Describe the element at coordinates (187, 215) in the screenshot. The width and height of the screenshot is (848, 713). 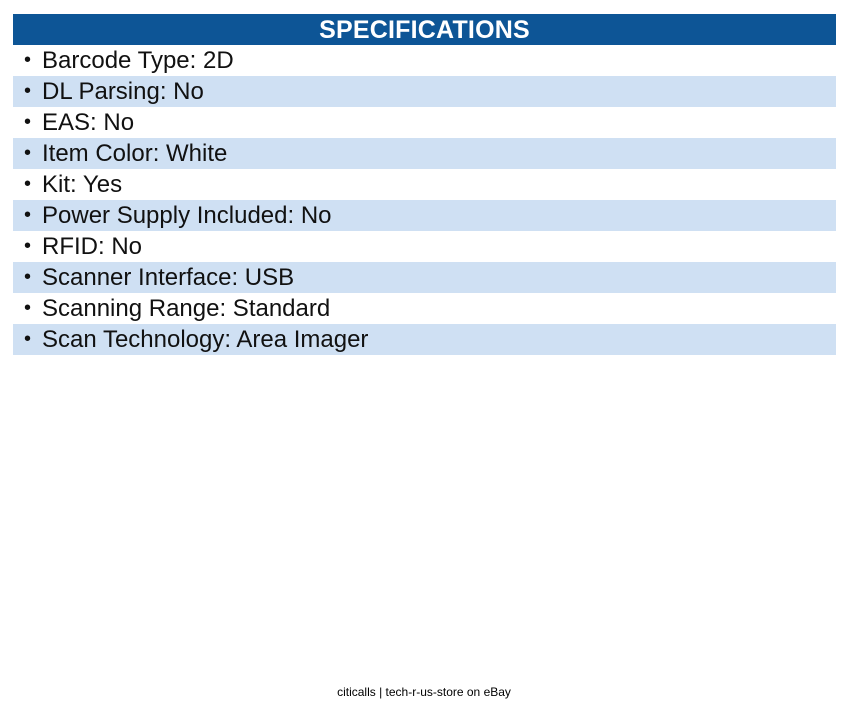
I see `spec-text: Power Supply Included: No` at that location.